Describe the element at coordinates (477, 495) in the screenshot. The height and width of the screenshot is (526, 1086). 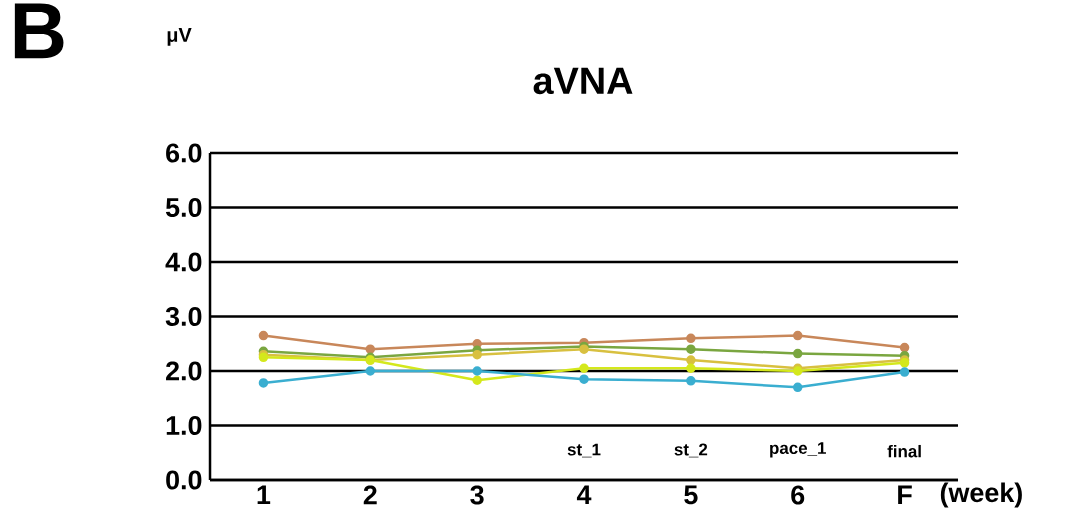
I see `x-tick-label: 3` at that location.